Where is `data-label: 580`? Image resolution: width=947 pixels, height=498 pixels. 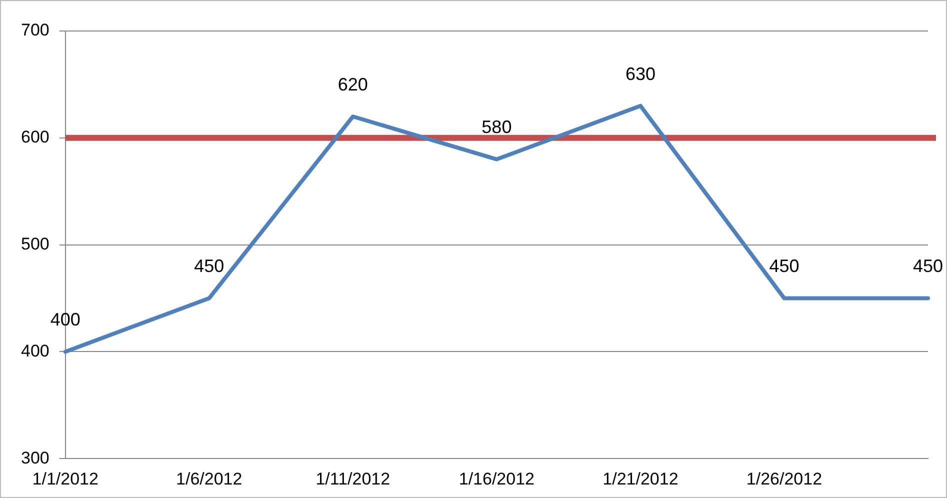
data-label: 580 is located at coordinates (497, 127).